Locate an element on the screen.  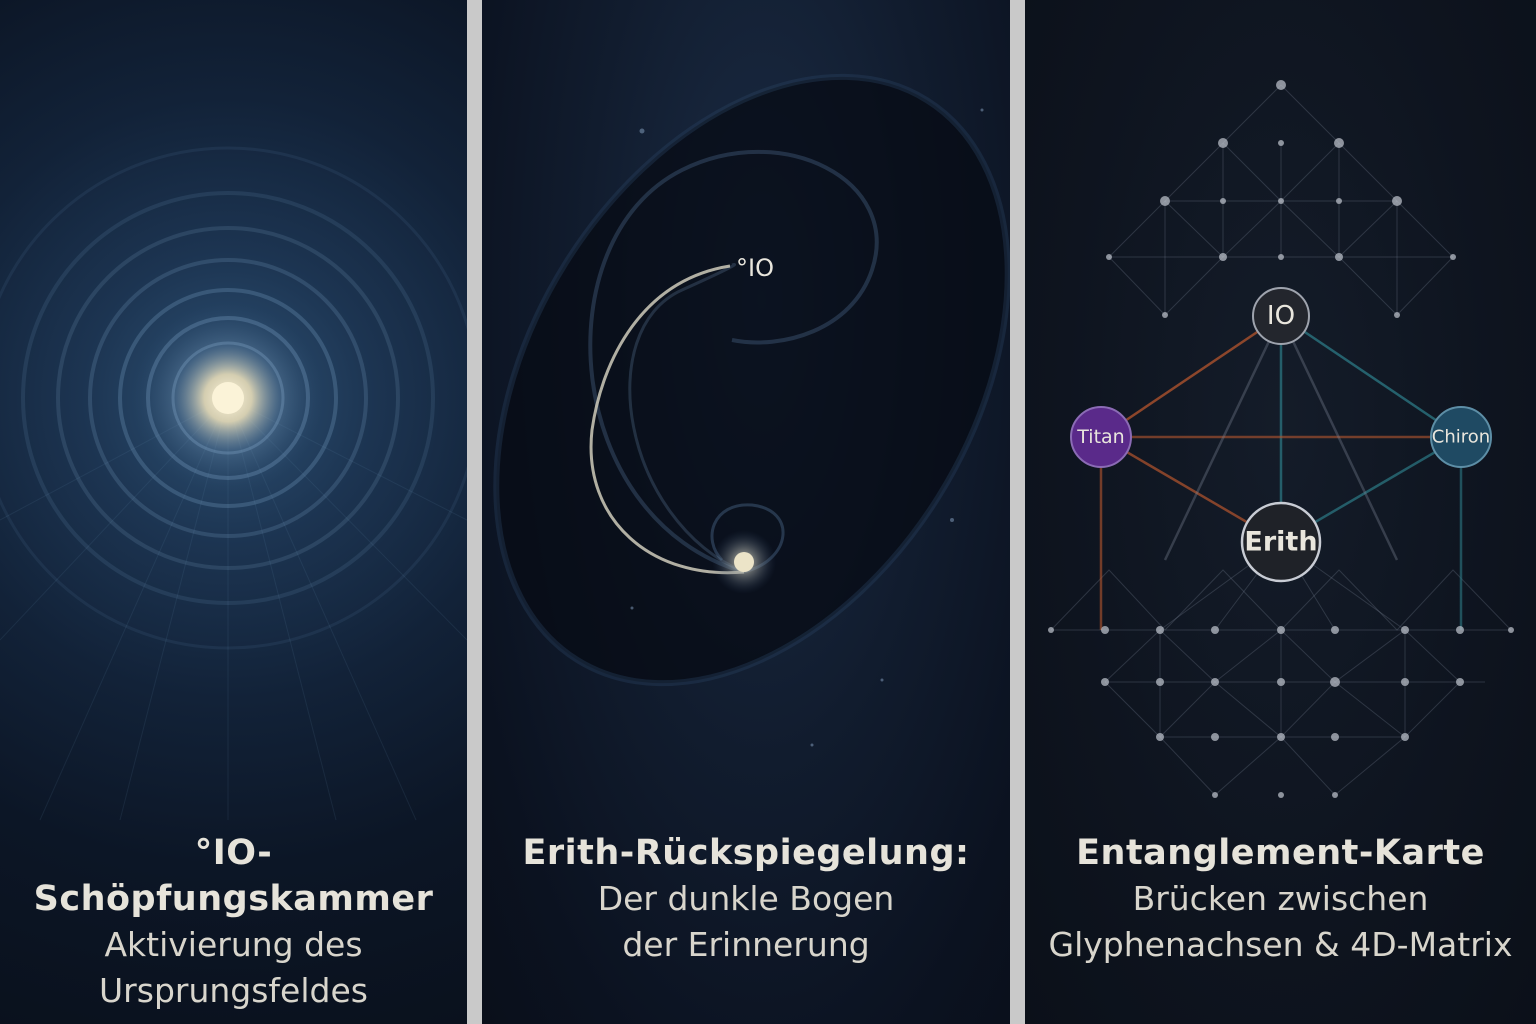
io-node-label: IO is located at coordinates (1281, 316).